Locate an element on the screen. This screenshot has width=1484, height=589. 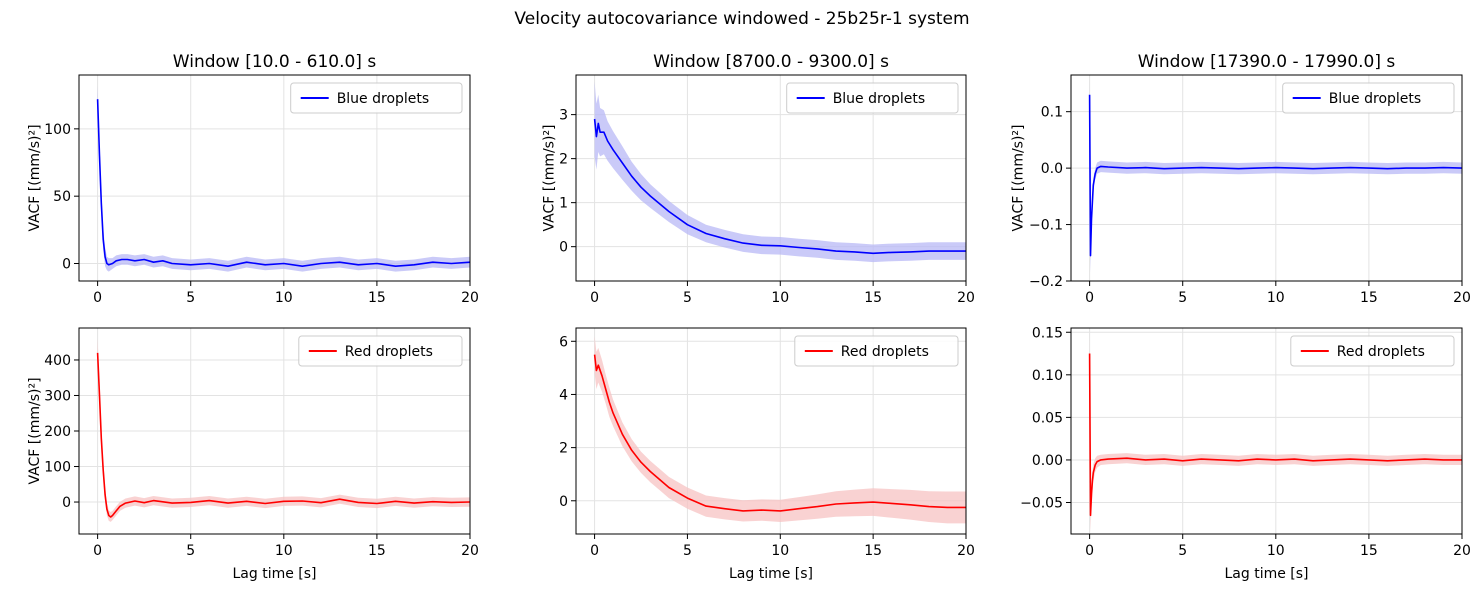
y-tick-label: 200 is located at coordinates (57, 432).